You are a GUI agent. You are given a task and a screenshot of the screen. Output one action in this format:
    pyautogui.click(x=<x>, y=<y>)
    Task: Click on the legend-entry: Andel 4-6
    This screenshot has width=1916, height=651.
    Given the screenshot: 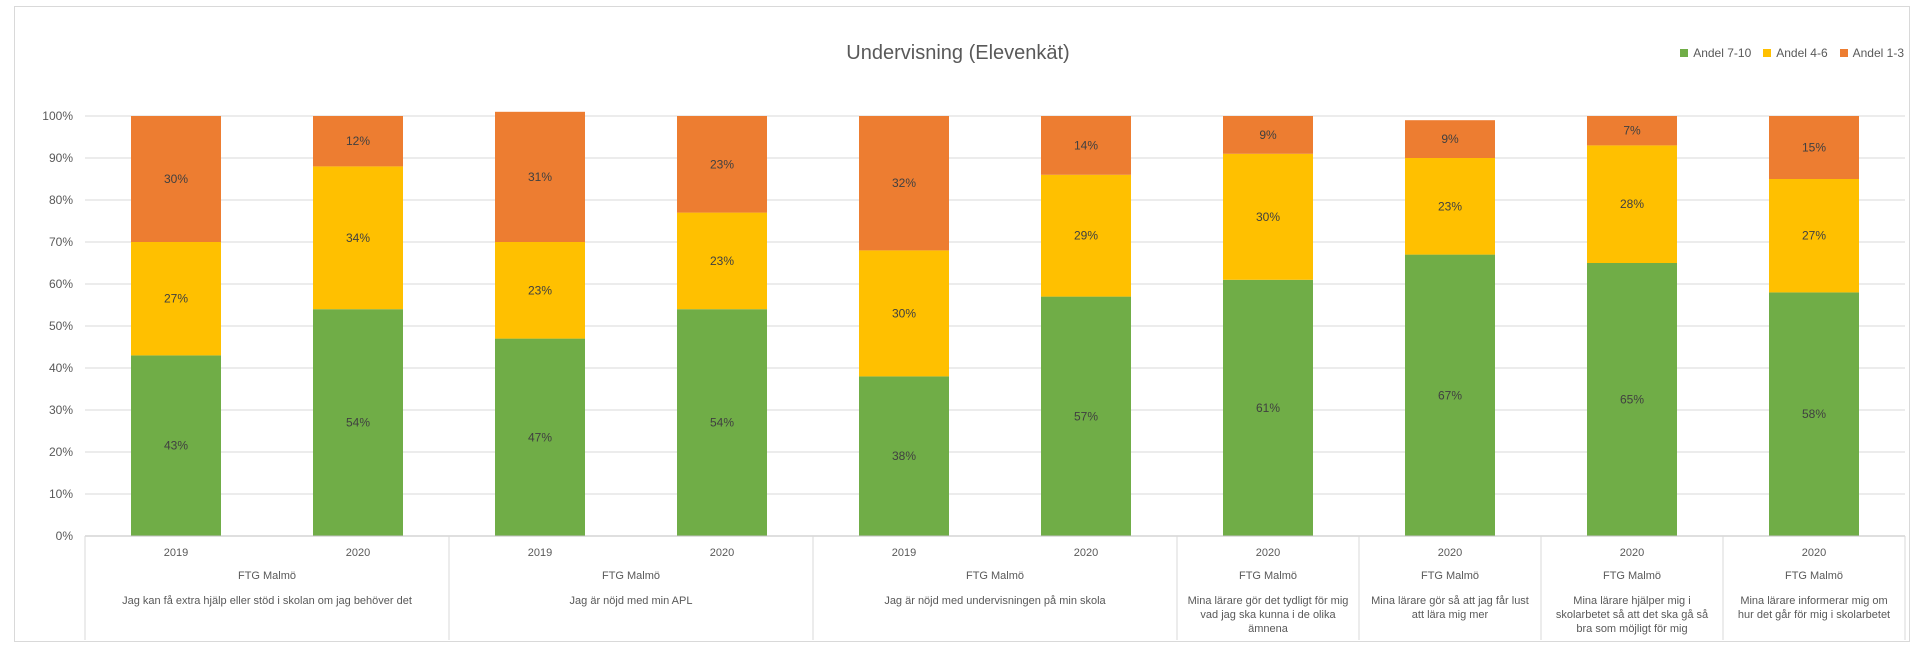 What is the action you would take?
    pyautogui.click(x=1795, y=53)
    